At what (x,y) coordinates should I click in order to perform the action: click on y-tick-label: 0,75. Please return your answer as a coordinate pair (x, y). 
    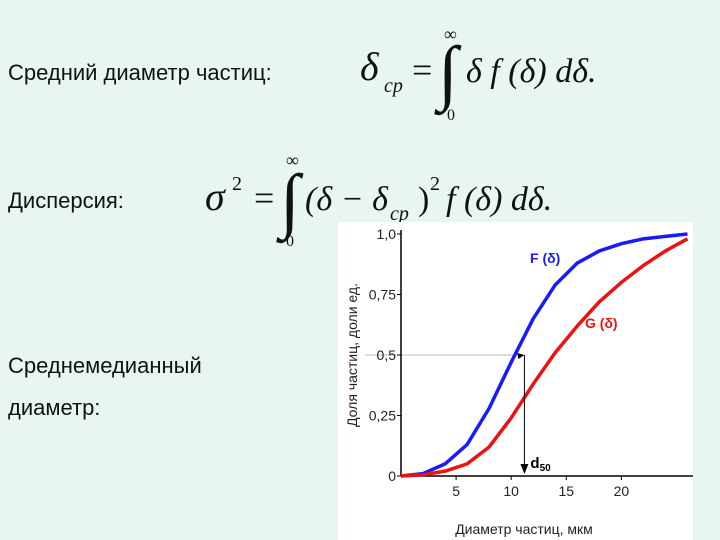
    Looking at the image, I should click on (382, 295).